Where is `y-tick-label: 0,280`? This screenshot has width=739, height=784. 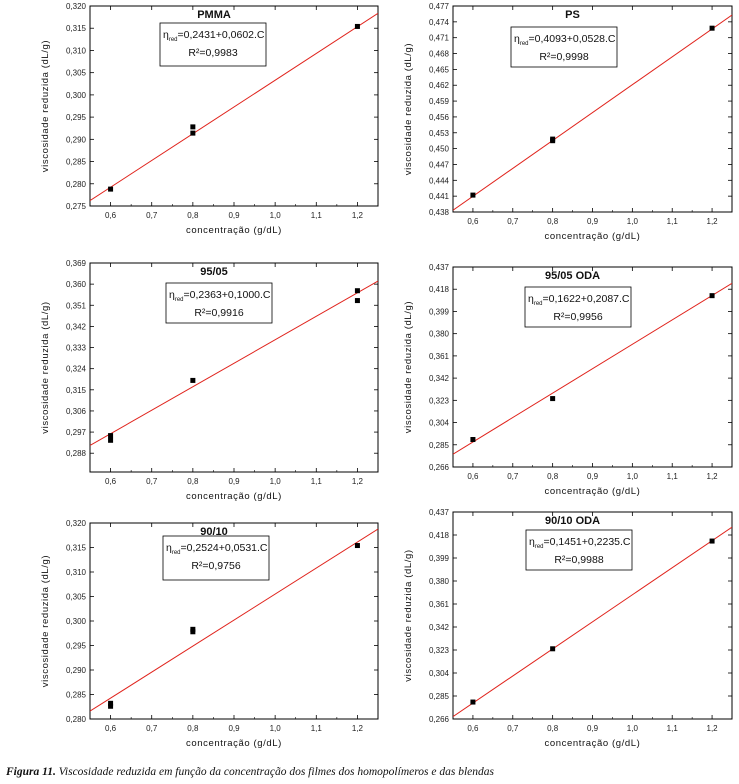
y-tick-label: 0,280 is located at coordinates (76, 719).